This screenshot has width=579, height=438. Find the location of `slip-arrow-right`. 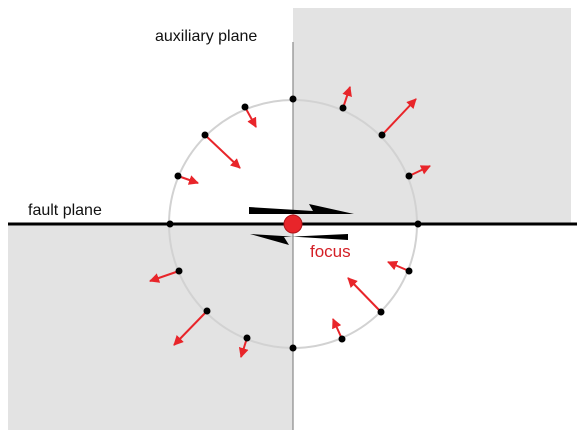

slip-arrow-right is located at coordinates (301, 209).